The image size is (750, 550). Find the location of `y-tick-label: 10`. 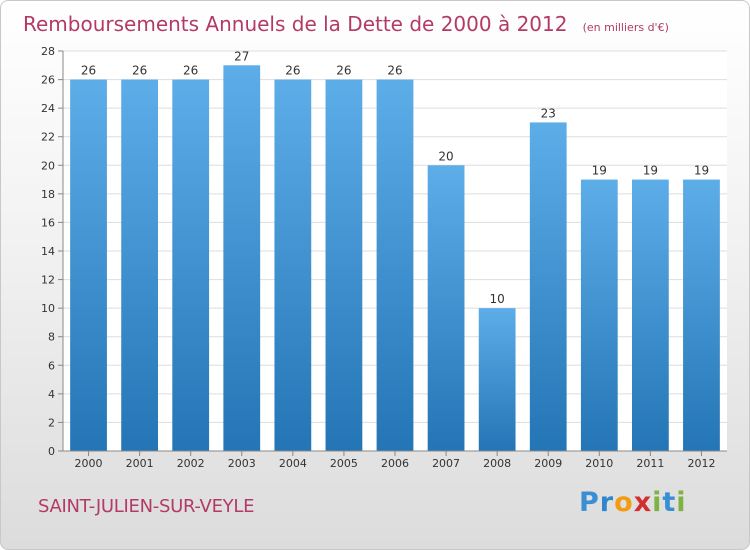

y-tick-label: 10 is located at coordinates (48, 308).